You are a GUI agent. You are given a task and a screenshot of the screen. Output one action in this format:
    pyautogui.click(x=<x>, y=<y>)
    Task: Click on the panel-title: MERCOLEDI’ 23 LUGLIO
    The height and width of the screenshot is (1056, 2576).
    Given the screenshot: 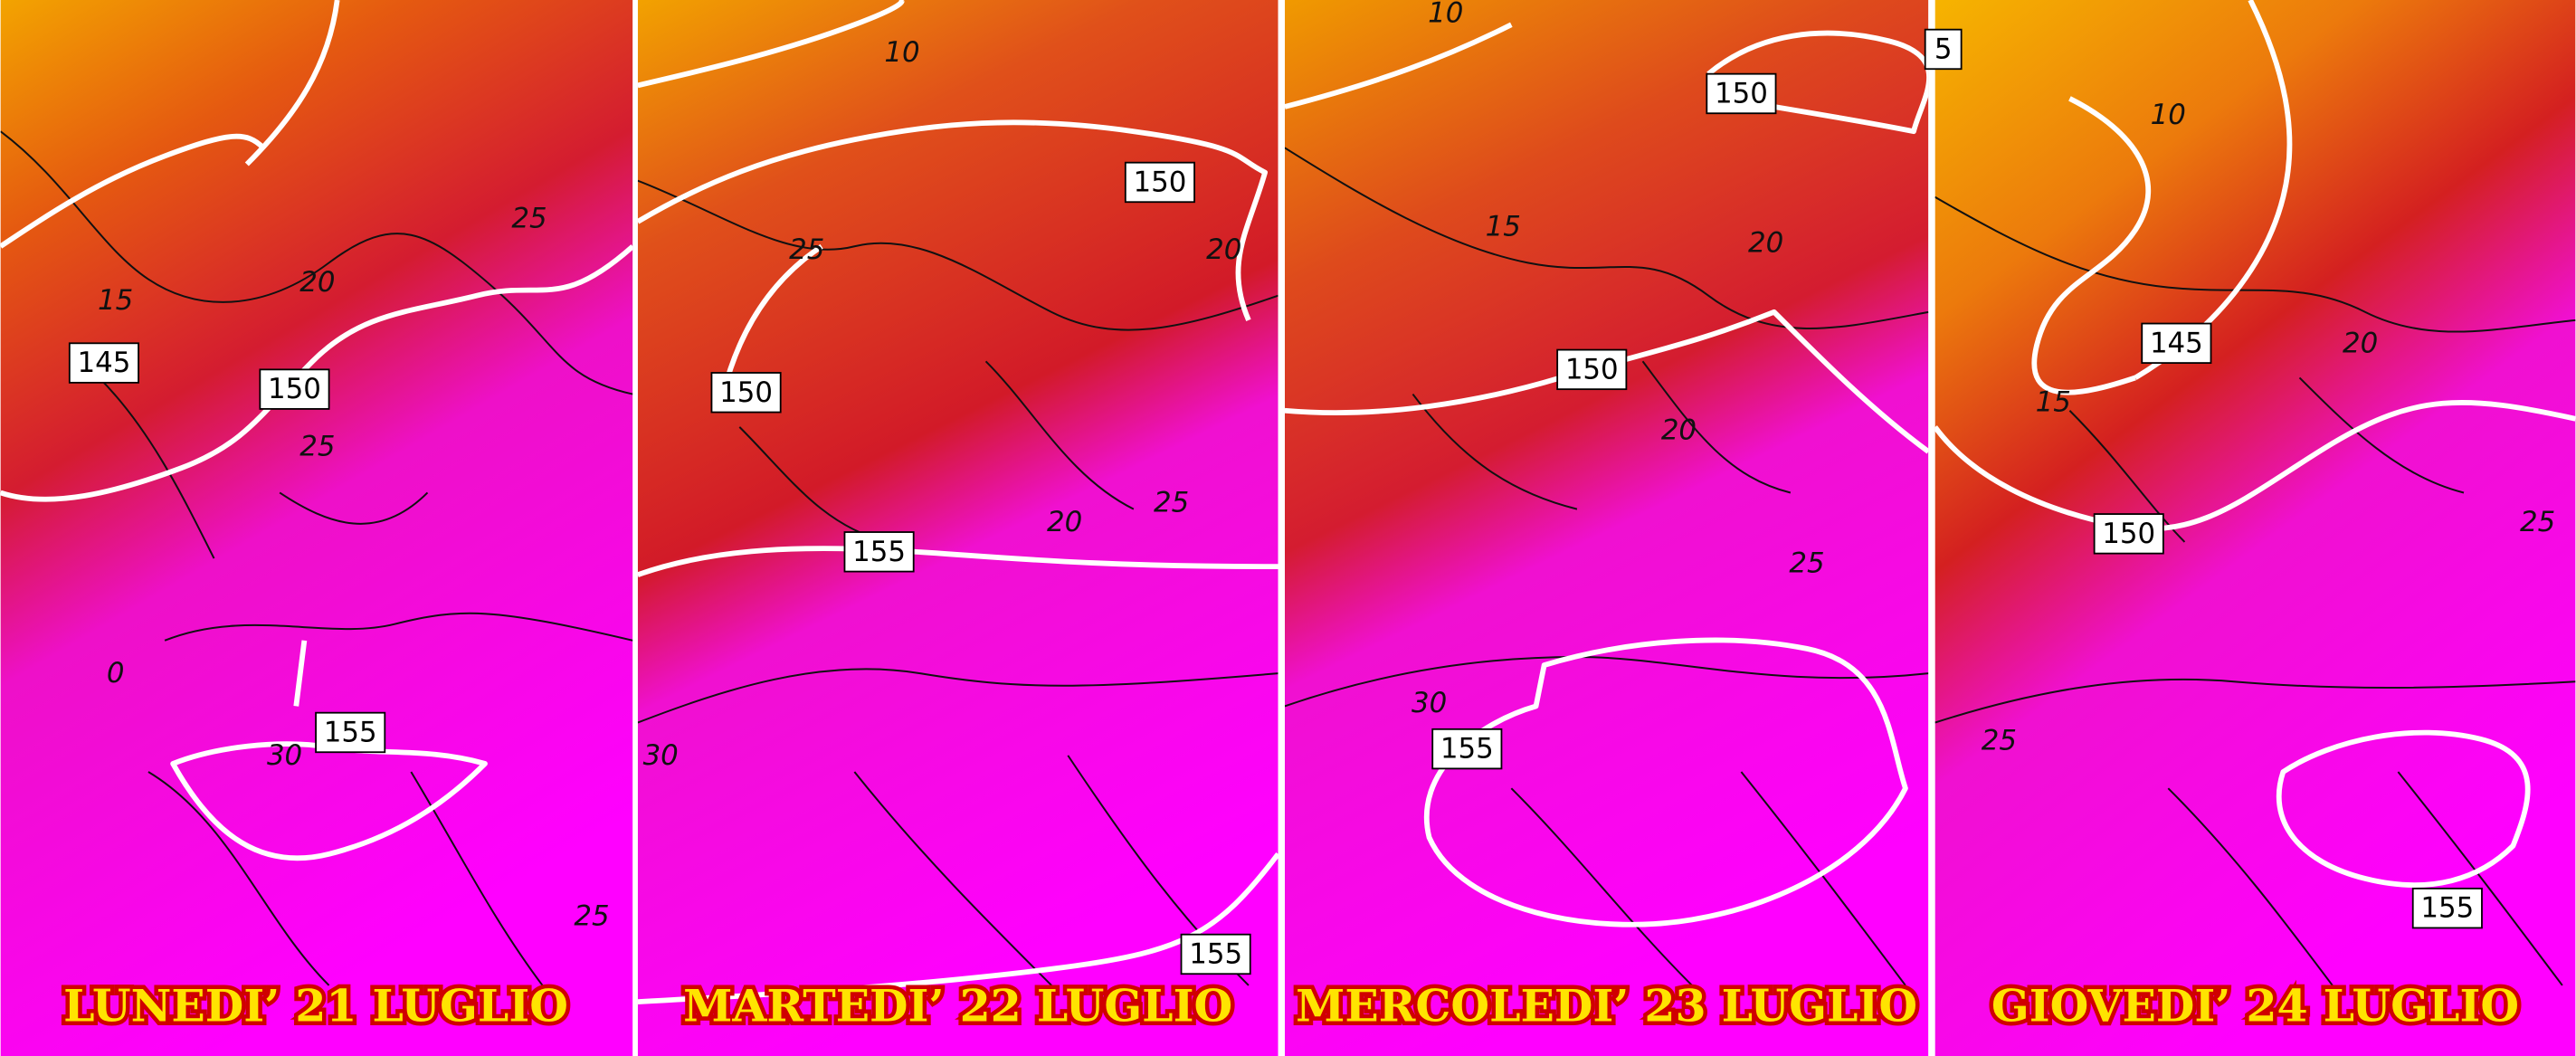 What is the action you would take?
    pyautogui.click(x=1606, y=1006)
    